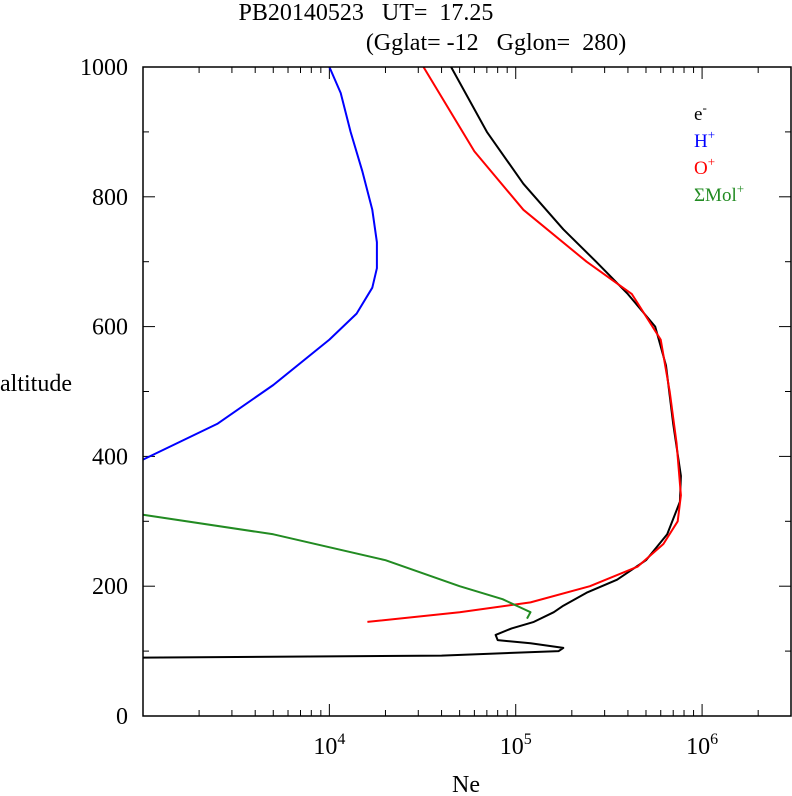 Image resolution: width=792 pixels, height=796 pixels. I want to click on y-tick-label: 800, so click(110, 198).